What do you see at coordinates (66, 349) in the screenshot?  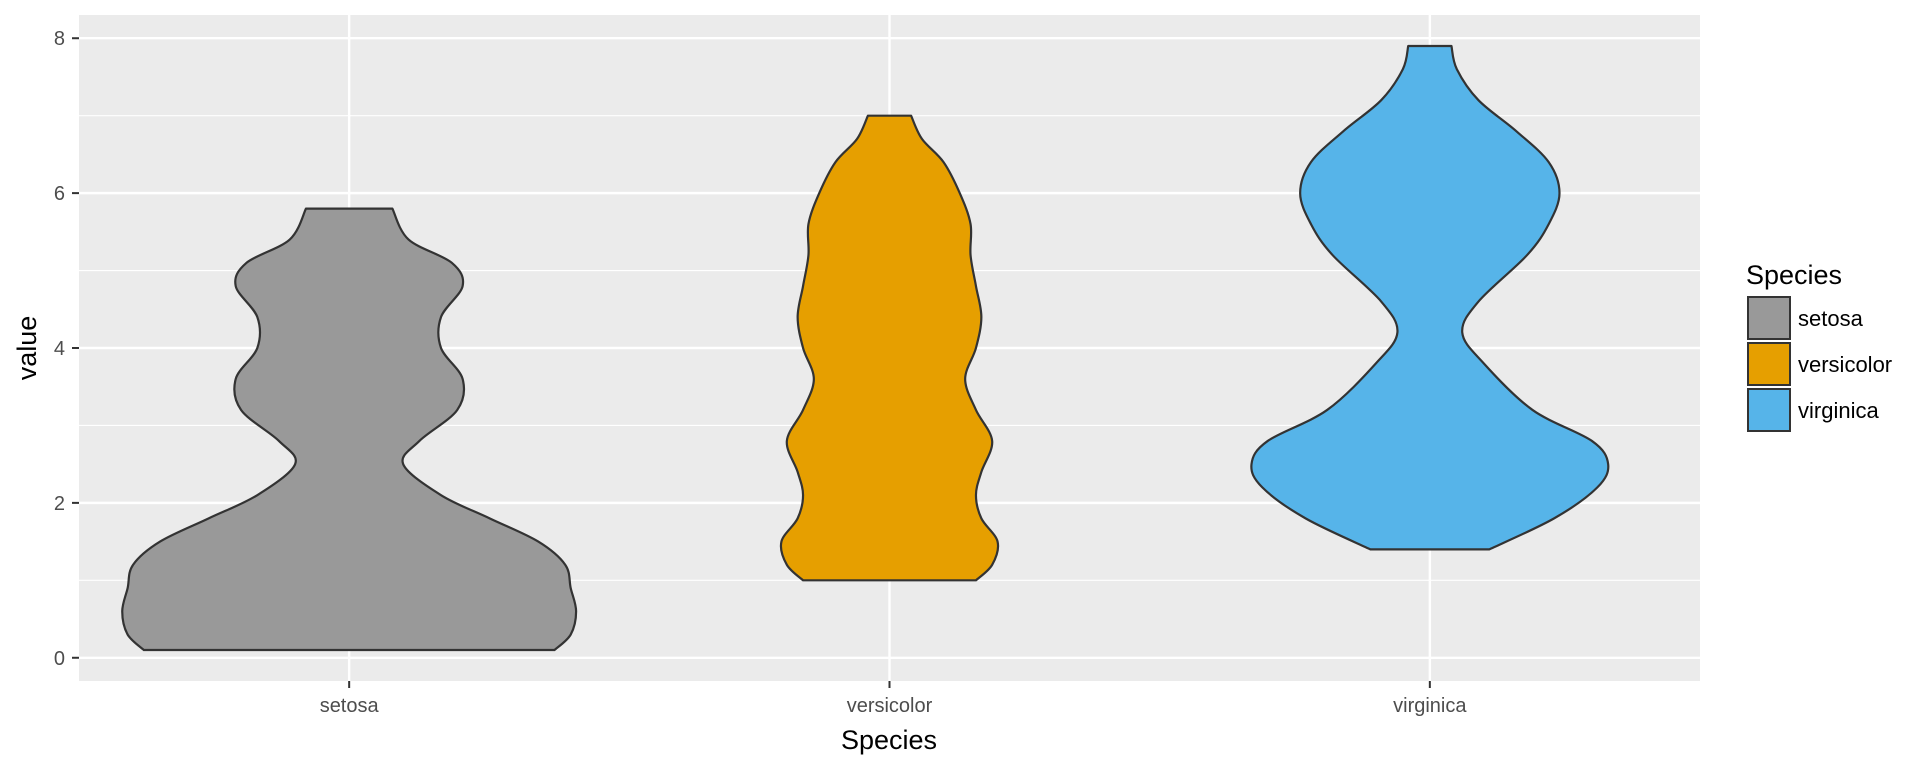 I see `y-axis: 0 2 4 6 8` at bounding box center [66, 349].